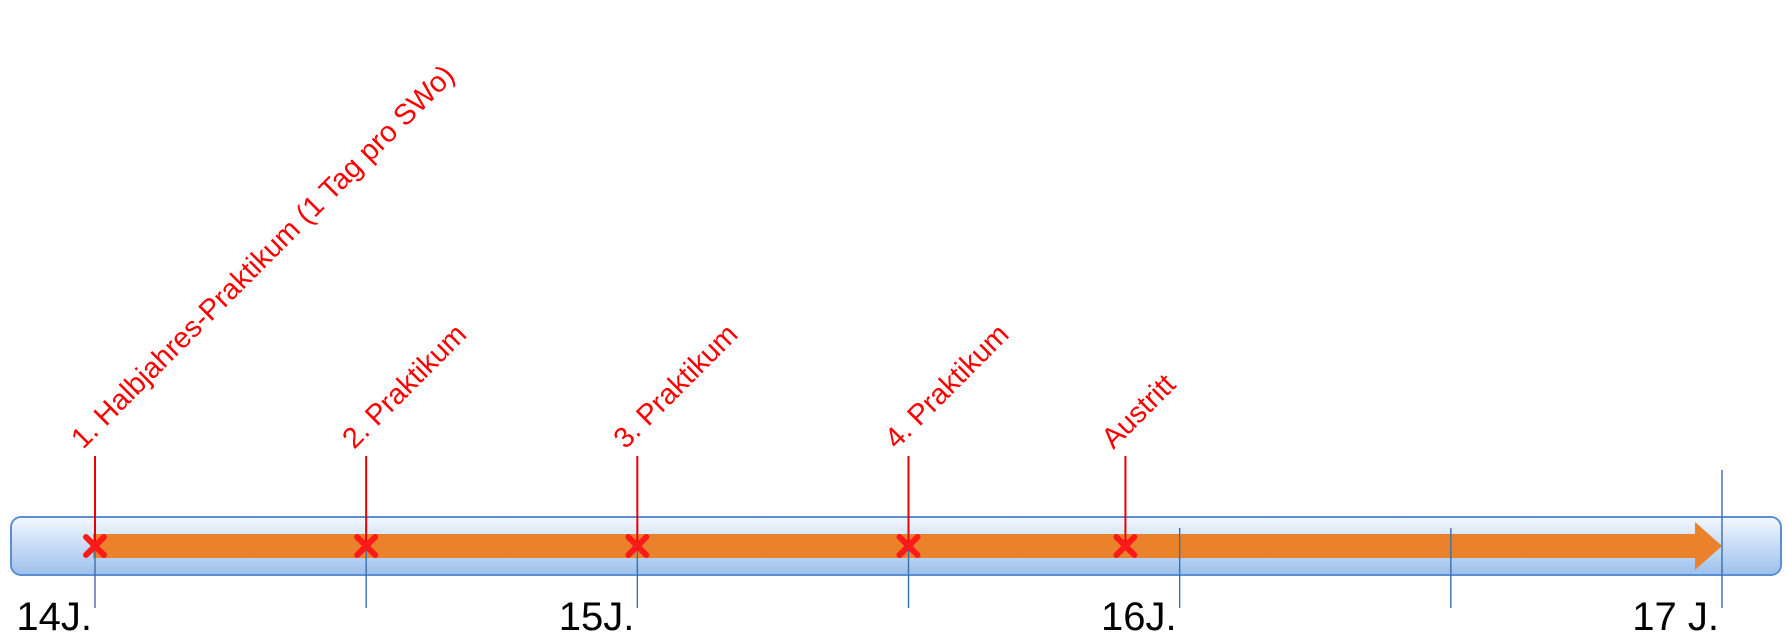  Describe the element at coordinates (947, 386) in the screenshot. I see `event-label: 4. Praktikum` at that location.